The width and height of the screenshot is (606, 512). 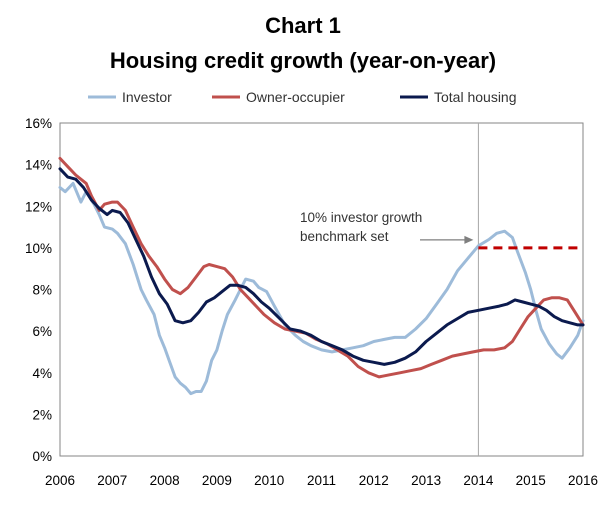 What do you see at coordinates (42, 373) in the screenshot?
I see `y-tick-label: 4%` at bounding box center [42, 373].